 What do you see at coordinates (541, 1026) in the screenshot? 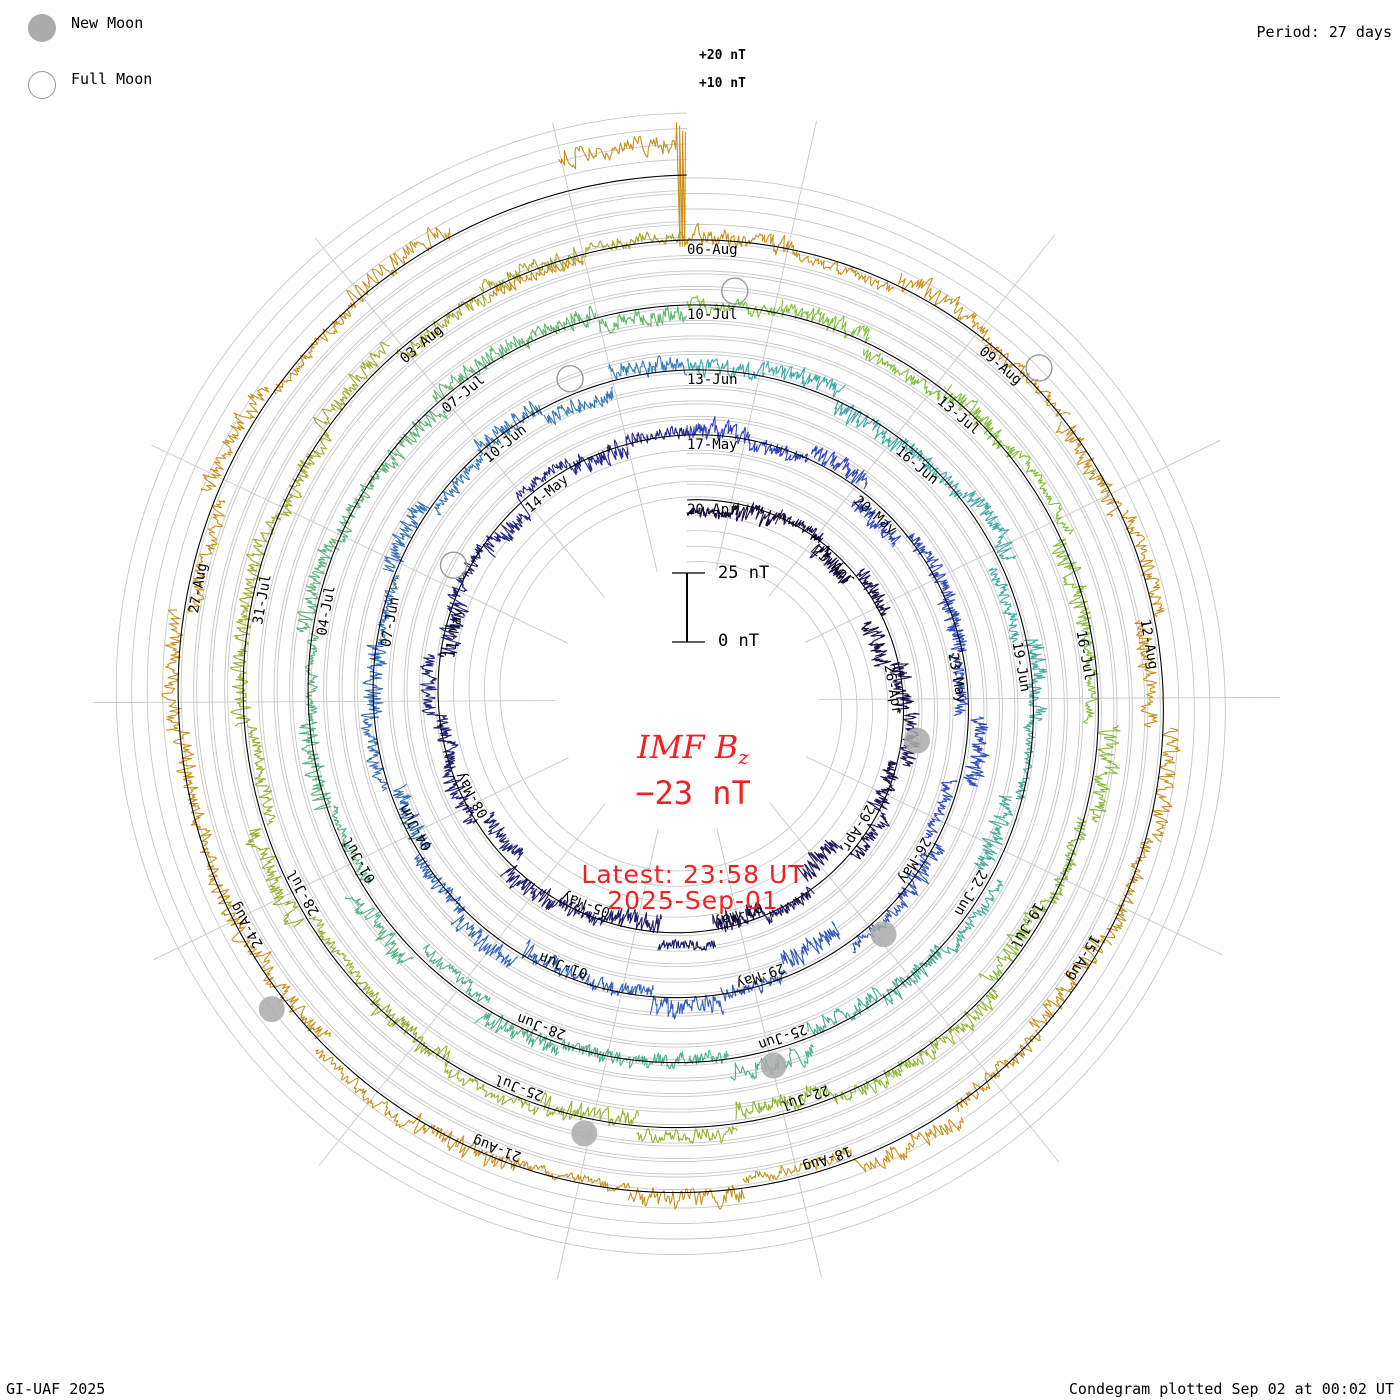
I see `date-label: 28-Jun` at bounding box center [541, 1026].